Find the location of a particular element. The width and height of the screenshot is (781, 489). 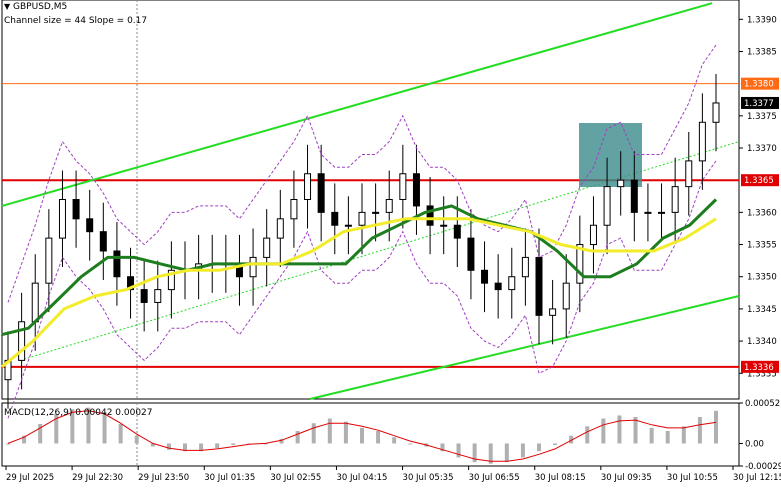

x-tick-label: 30 Jul 08:15 is located at coordinates (560, 478).